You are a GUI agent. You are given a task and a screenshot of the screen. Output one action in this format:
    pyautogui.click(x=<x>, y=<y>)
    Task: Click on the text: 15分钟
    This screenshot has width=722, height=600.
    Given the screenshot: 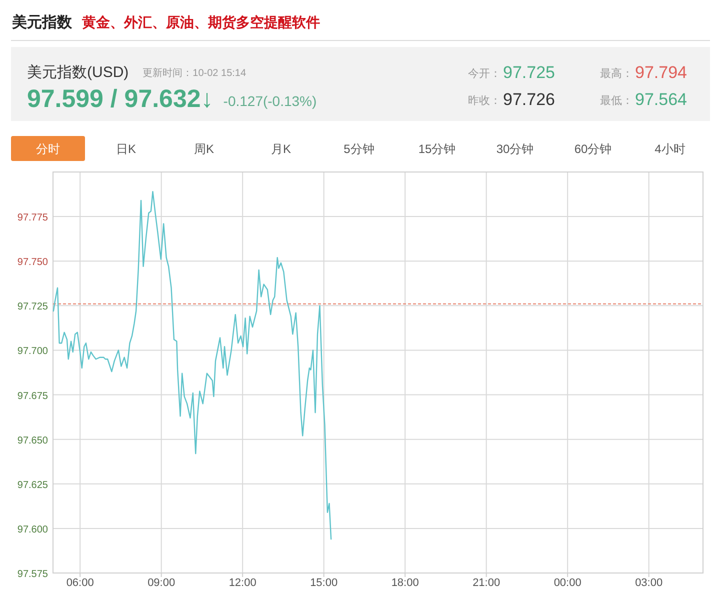 What is the action you would take?
    pyautogui.click(x=437, y=149)
    